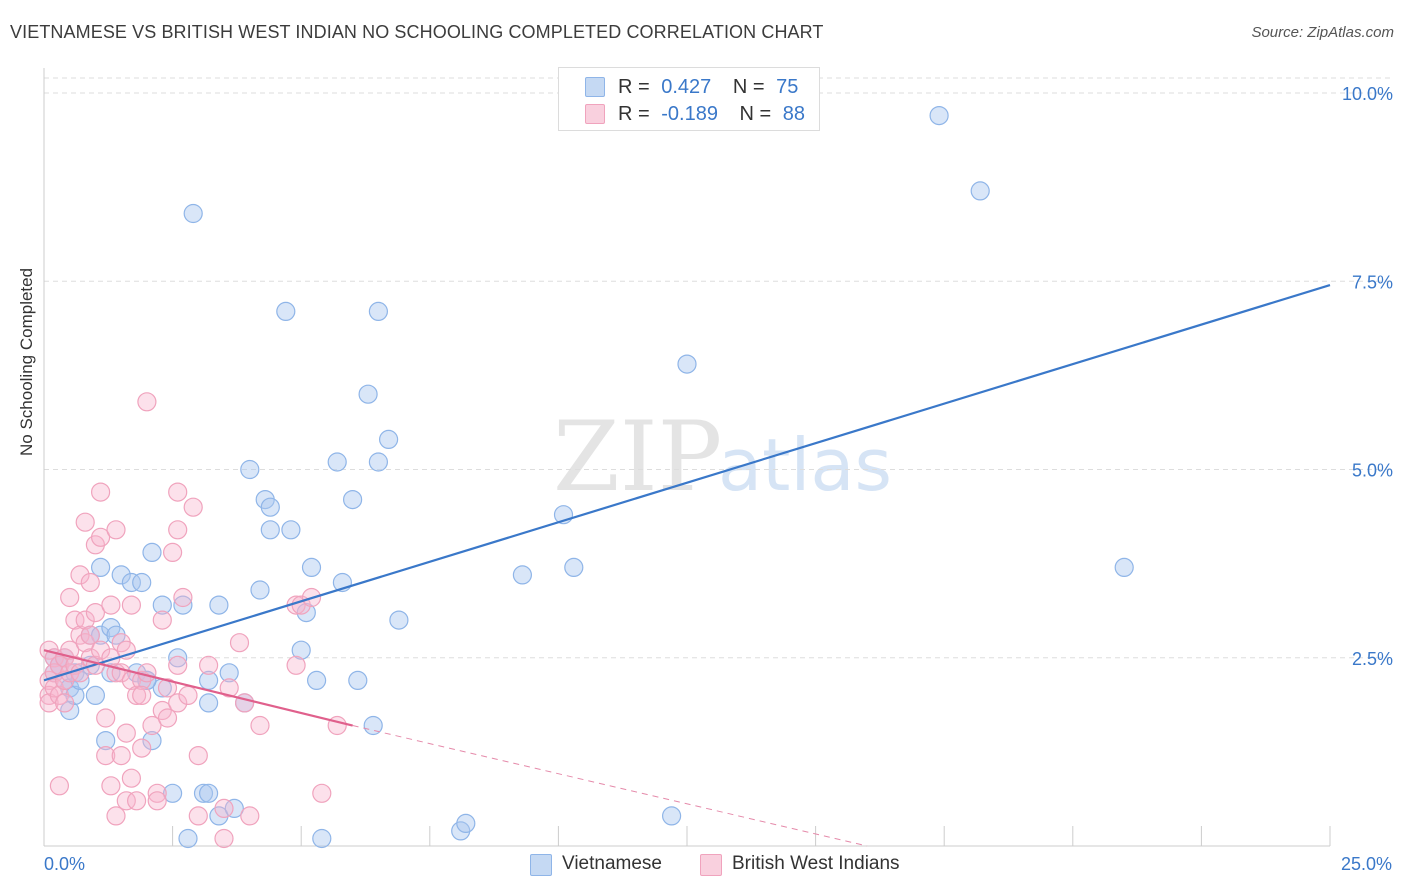 Image resolution: width=1406 pixels, height=892 pixels. Describe the element at coordinates (595, 87) in the screenshot. I see `legend-swatch-vietnamese` at that location.